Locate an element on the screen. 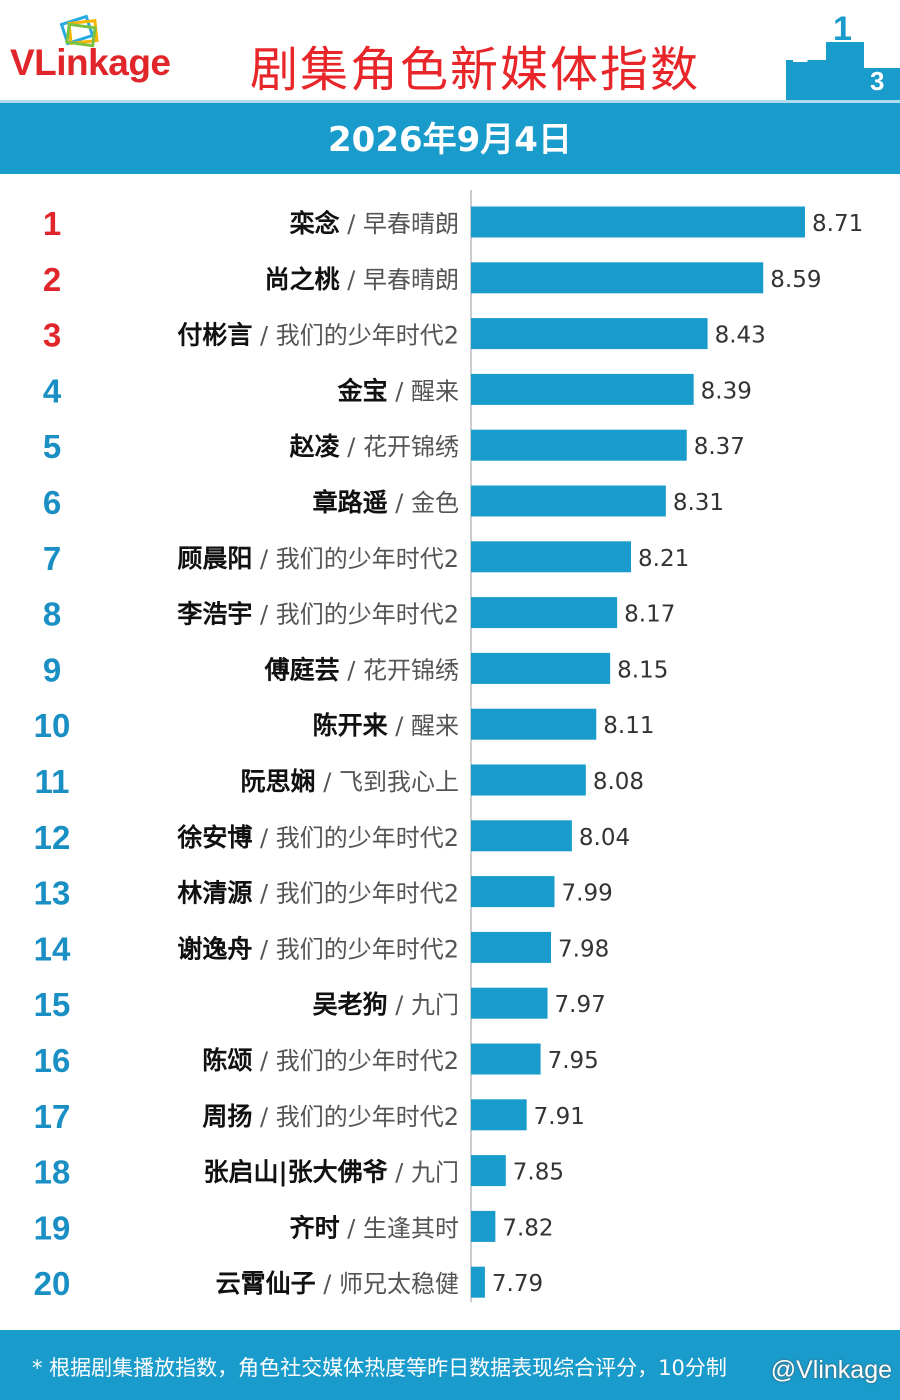 The image size is (900, 1400). show-name: 花开锦绣 is located at coordinates (411, 447).